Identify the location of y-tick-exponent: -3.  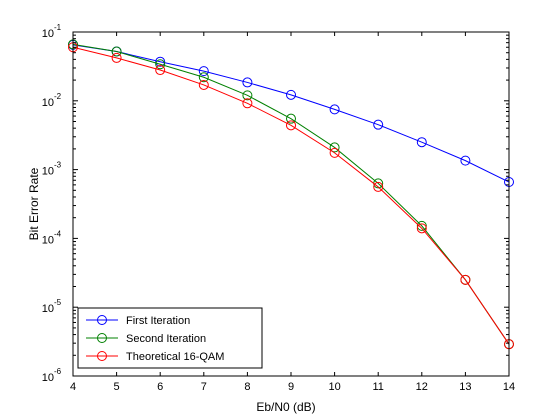
(58, 165).